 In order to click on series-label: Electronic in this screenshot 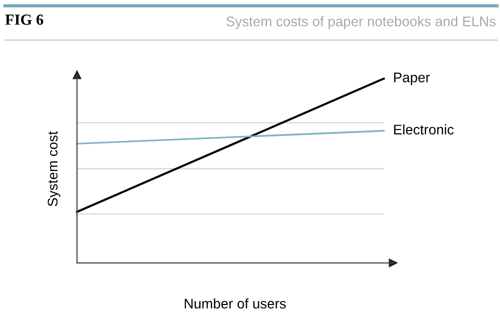, I will do `click(424, 129)`.